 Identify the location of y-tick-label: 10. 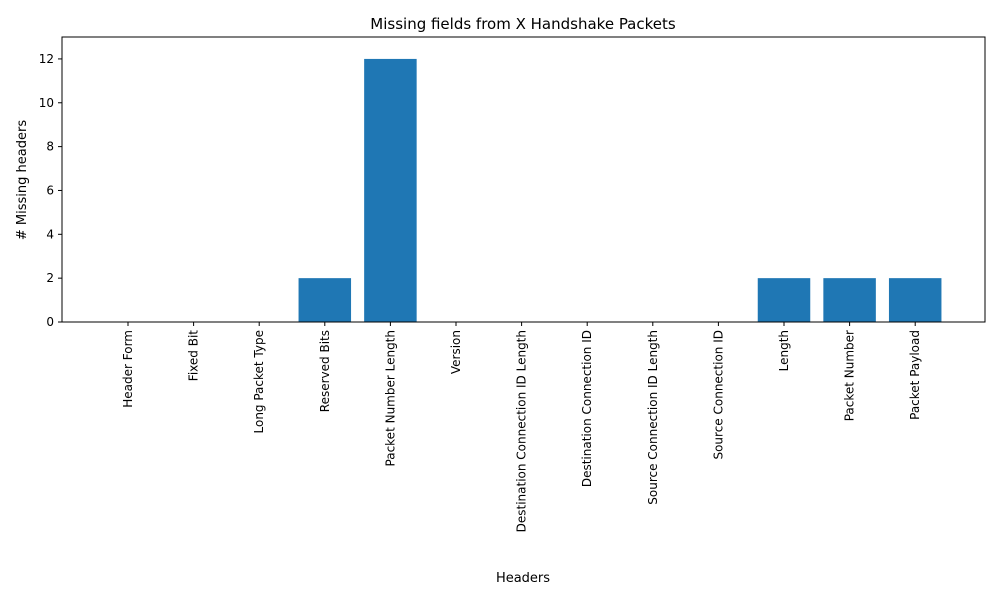
(46, 103).